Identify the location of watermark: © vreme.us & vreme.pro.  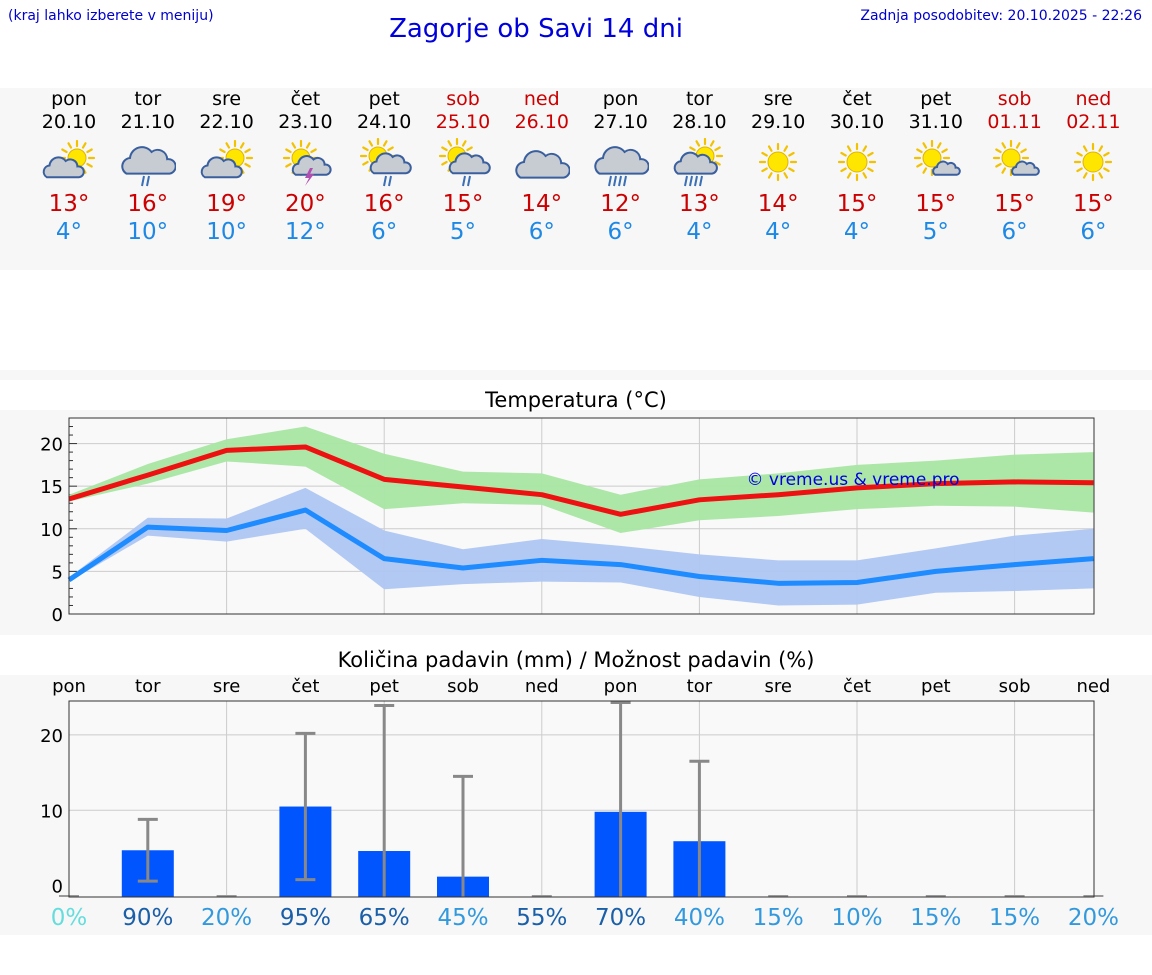
(852, 480).